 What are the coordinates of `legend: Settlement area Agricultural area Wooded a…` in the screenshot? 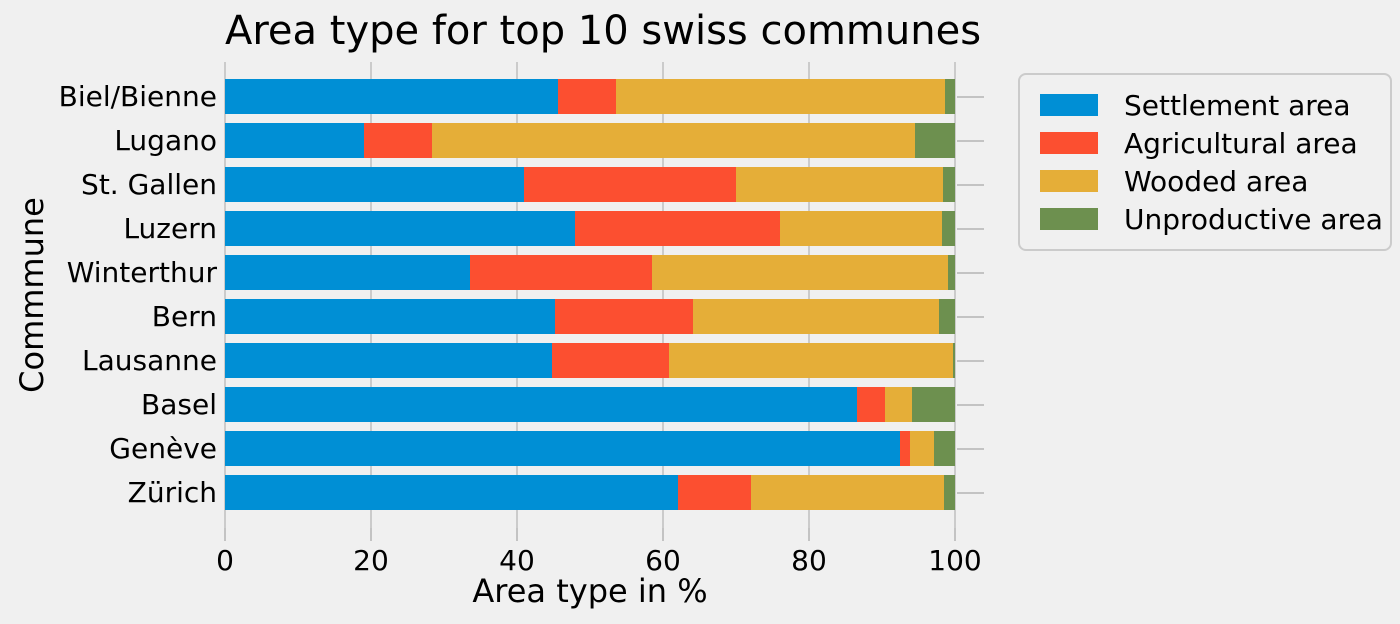 It's located at (1205, 162).